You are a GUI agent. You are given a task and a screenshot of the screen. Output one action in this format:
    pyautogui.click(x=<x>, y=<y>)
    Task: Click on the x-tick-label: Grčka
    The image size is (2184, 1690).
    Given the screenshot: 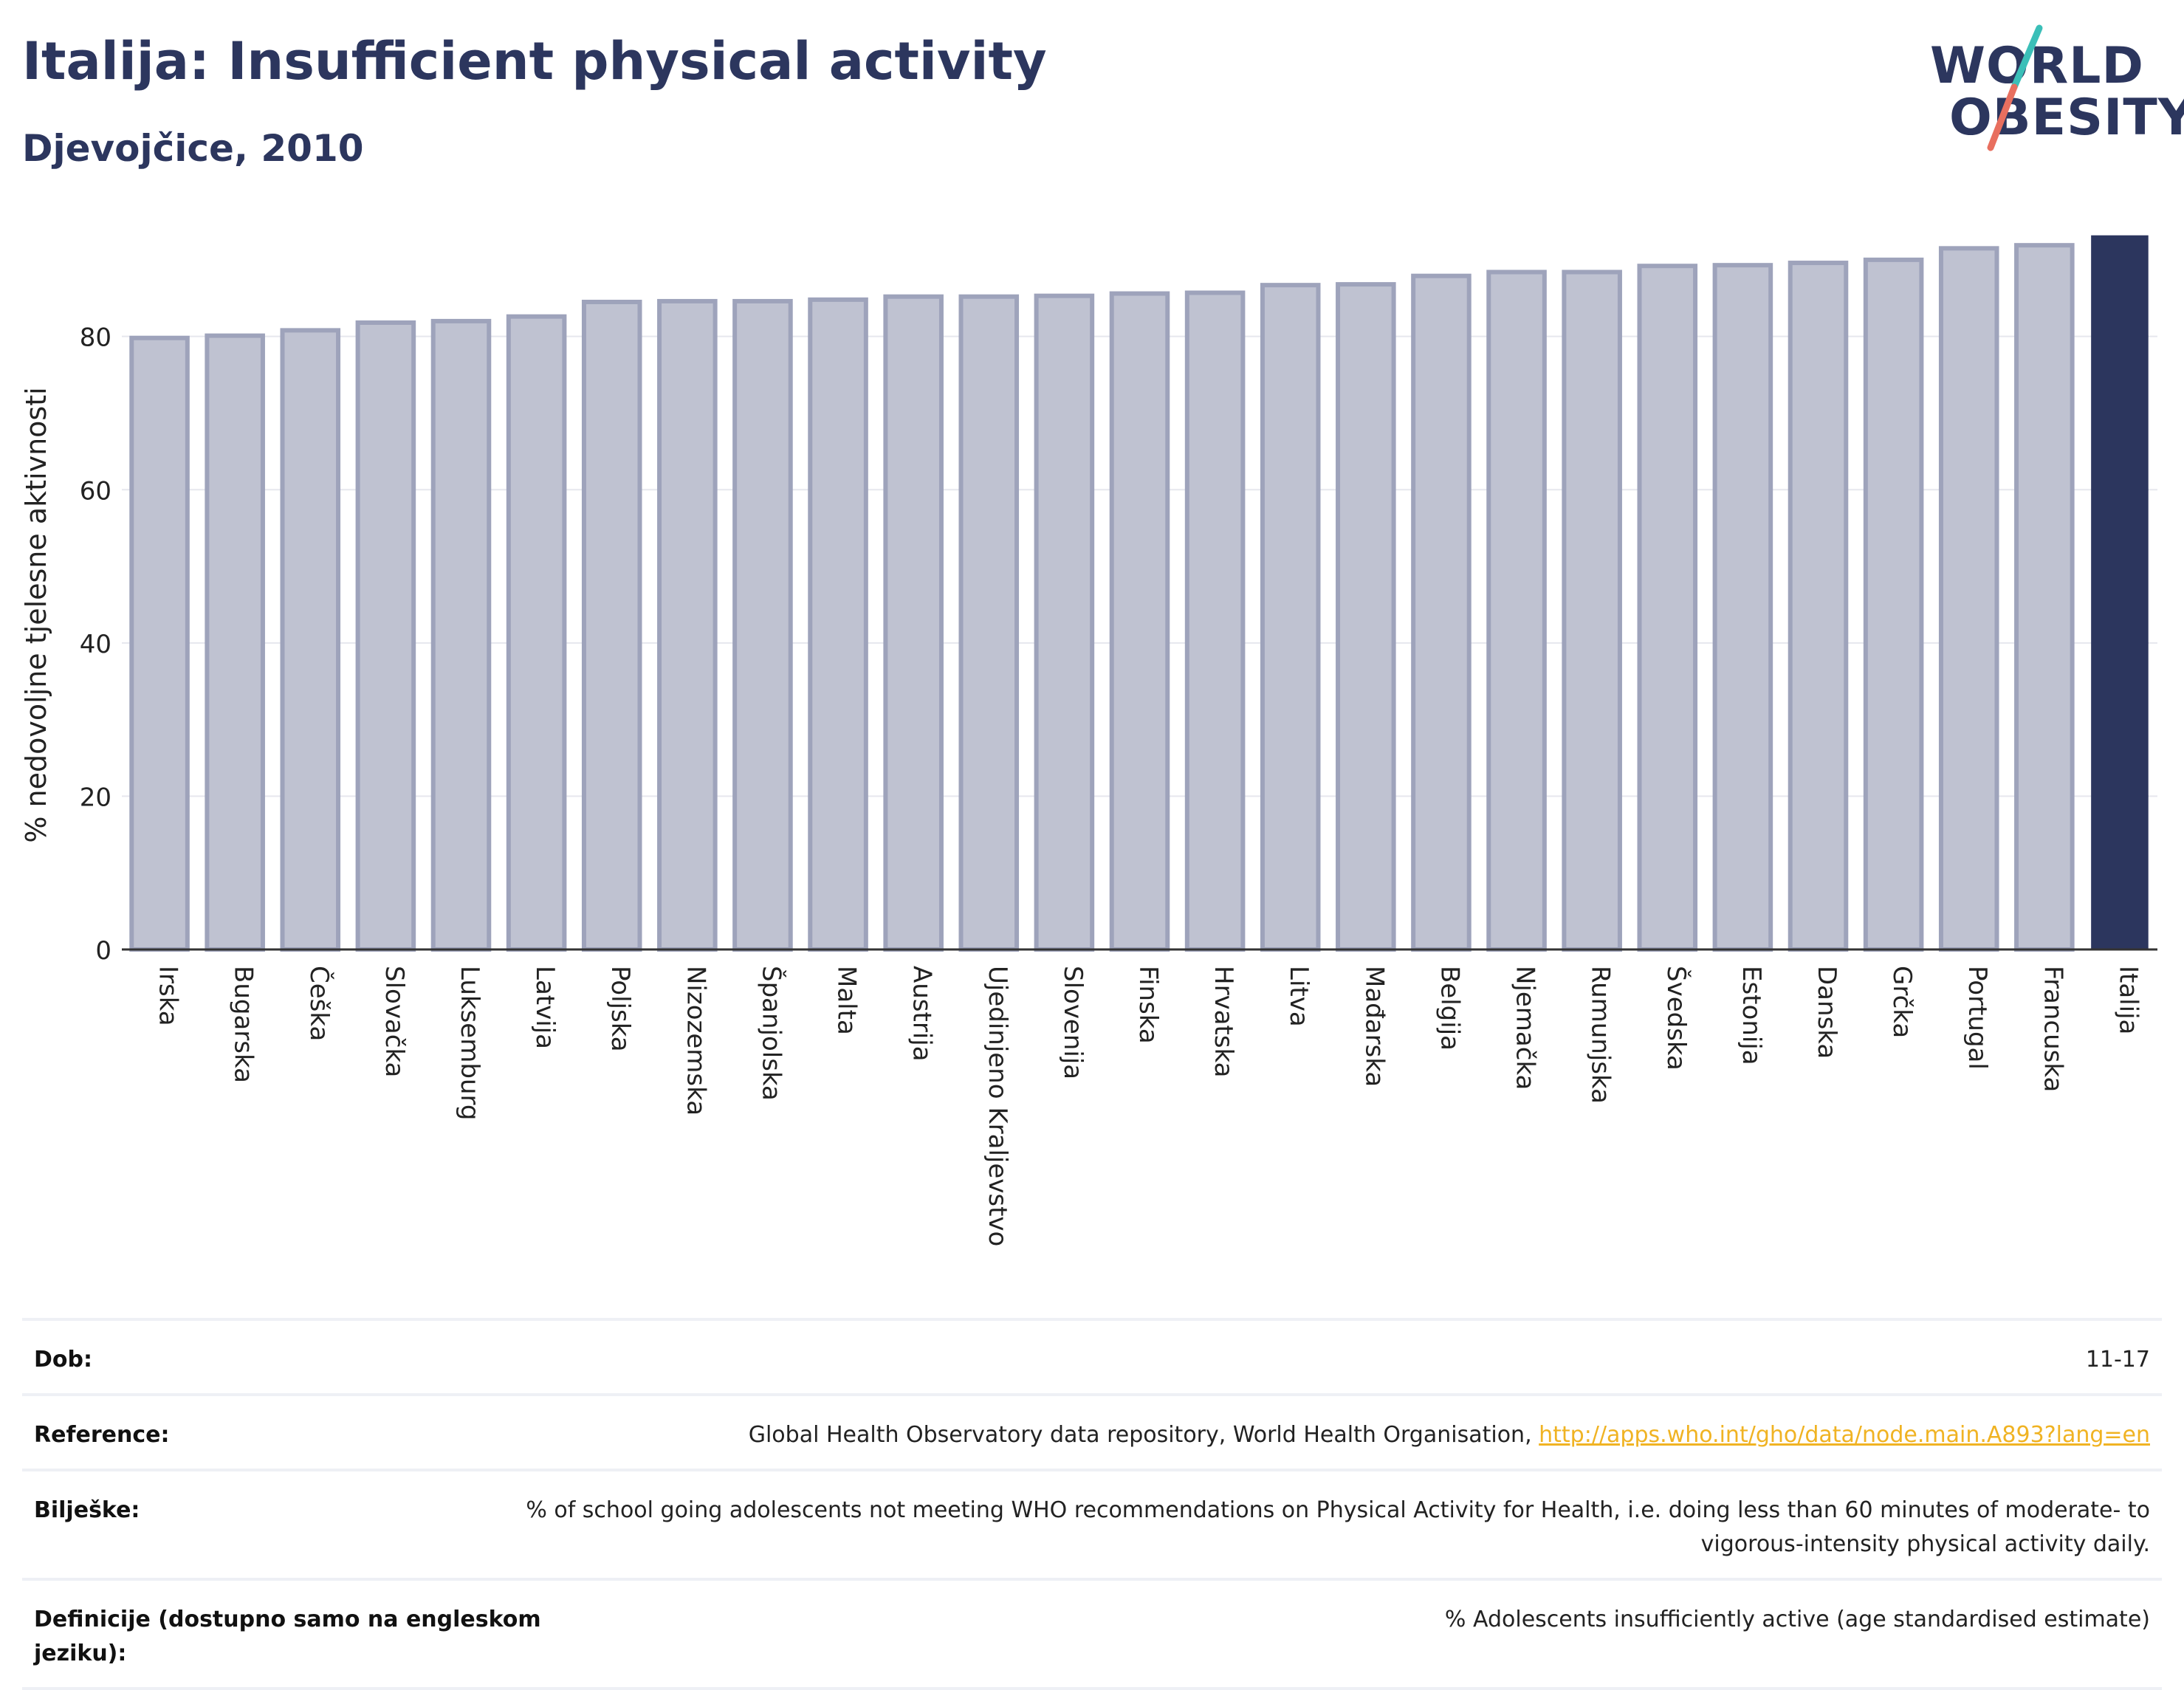 What is the action you would take?
    pyautogui.click(x=1902, y=1002)
    